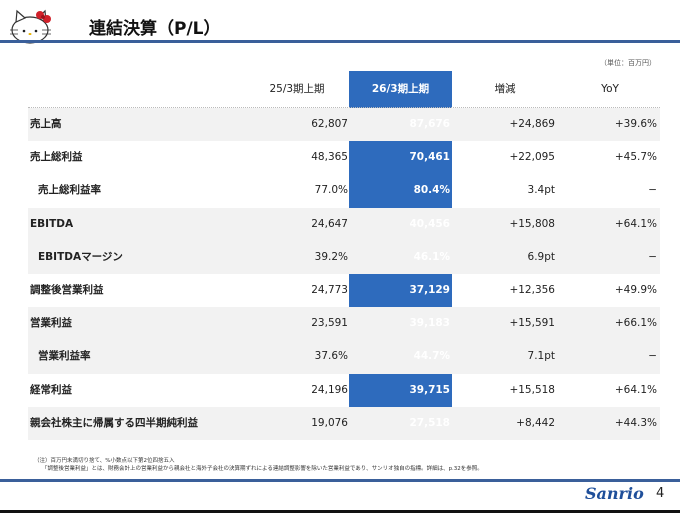  I want to click on value-curr: 44.7%, so click(431, 356).